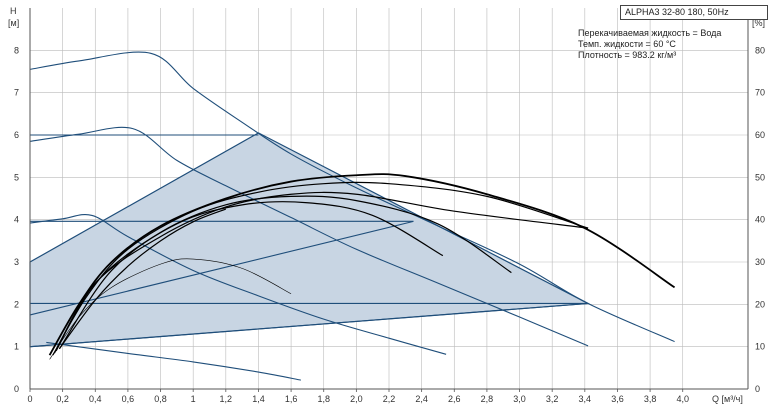 The image size is (773, 405). Describe the element at coordinates (760, 50) in the screenshot. I see `y-right-tick-label: 80` at that location.